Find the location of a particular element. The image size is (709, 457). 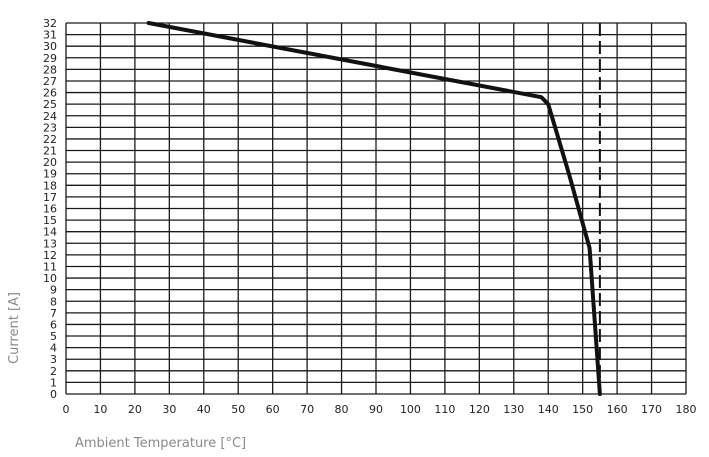

y-tick-label: 24 is located at coordinates (50, 116).